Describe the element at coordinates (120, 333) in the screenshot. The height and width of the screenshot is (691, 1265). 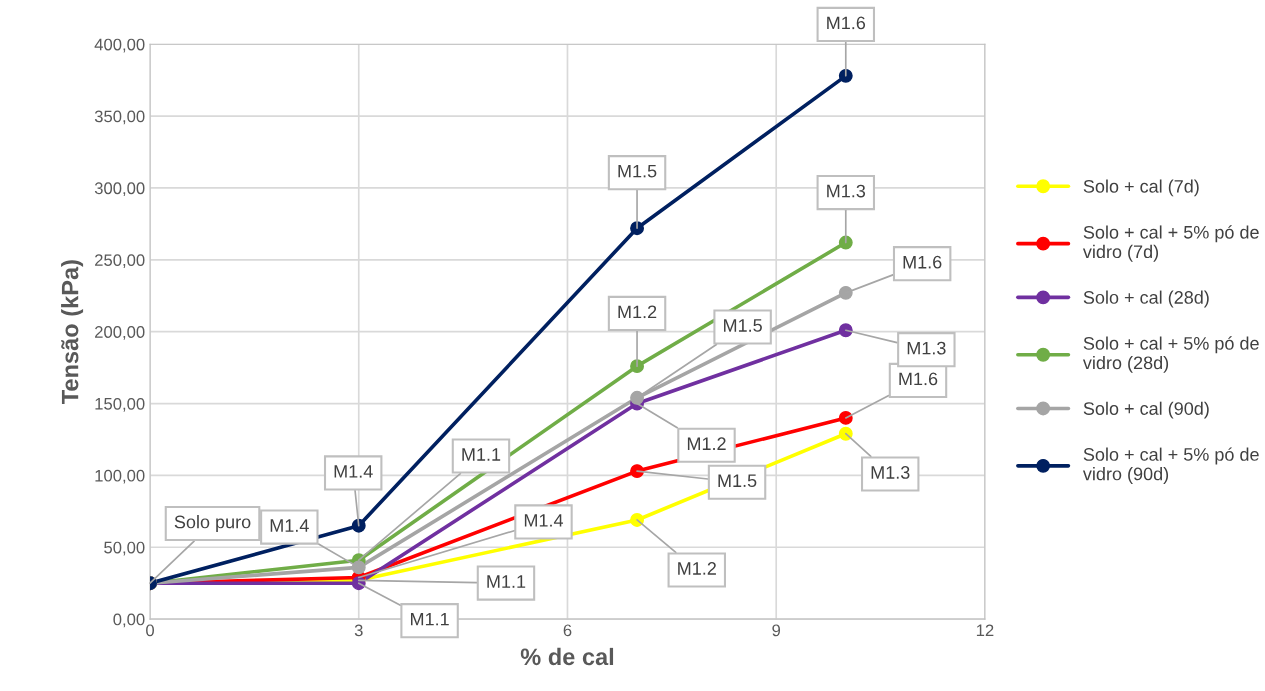
I see `y-tick-label: 200,00` at that location.